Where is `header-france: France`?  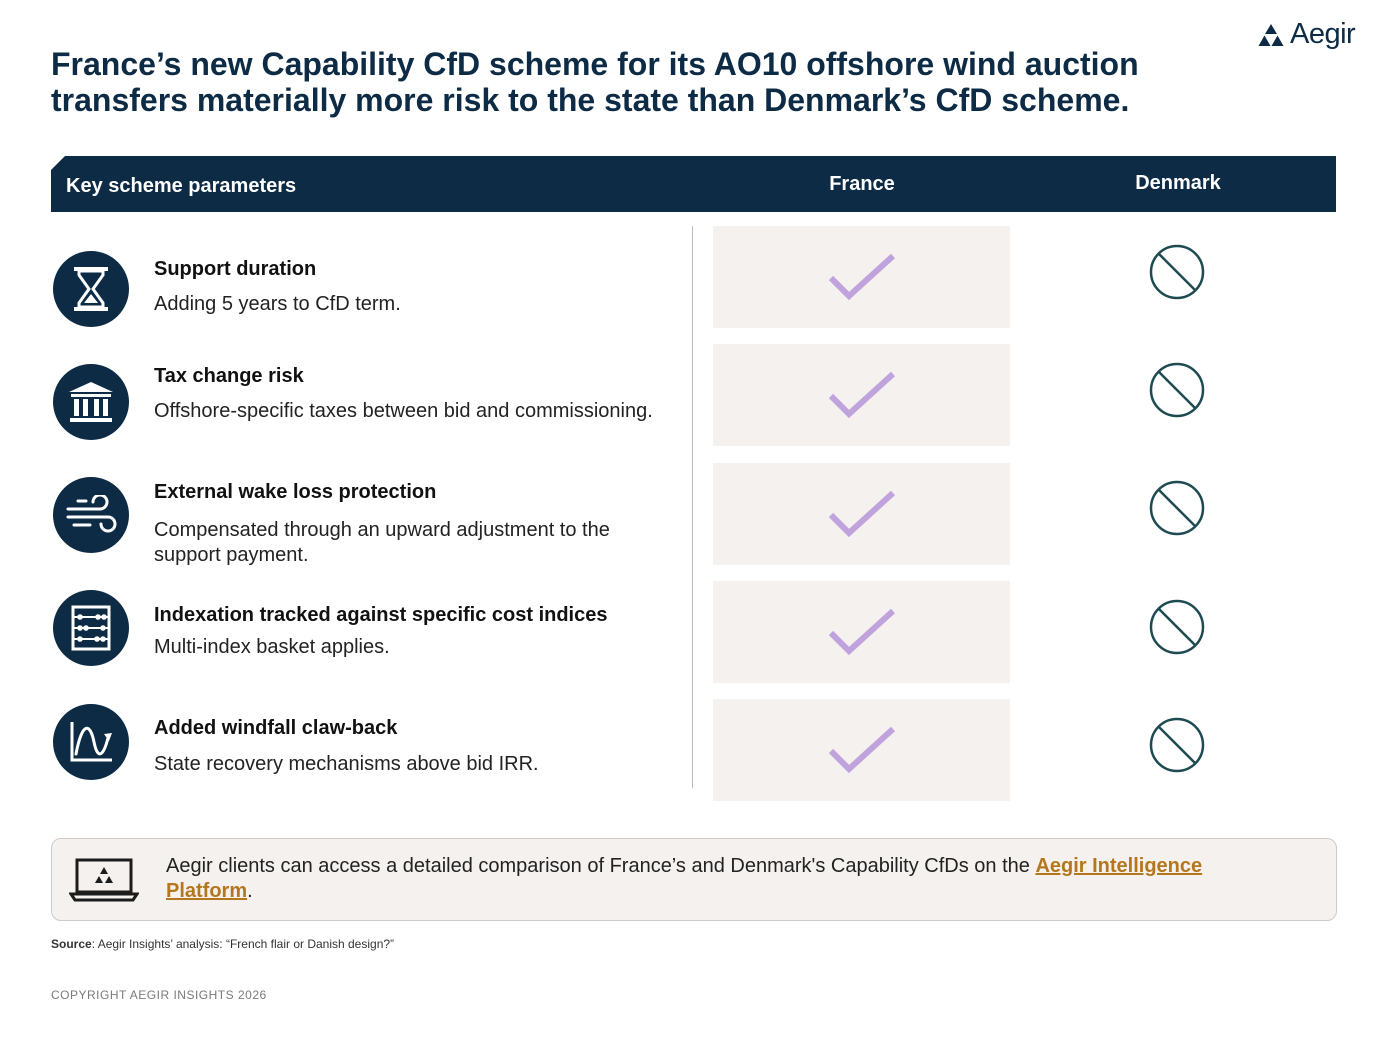 header-france: France is located at coordinates (862, 184).